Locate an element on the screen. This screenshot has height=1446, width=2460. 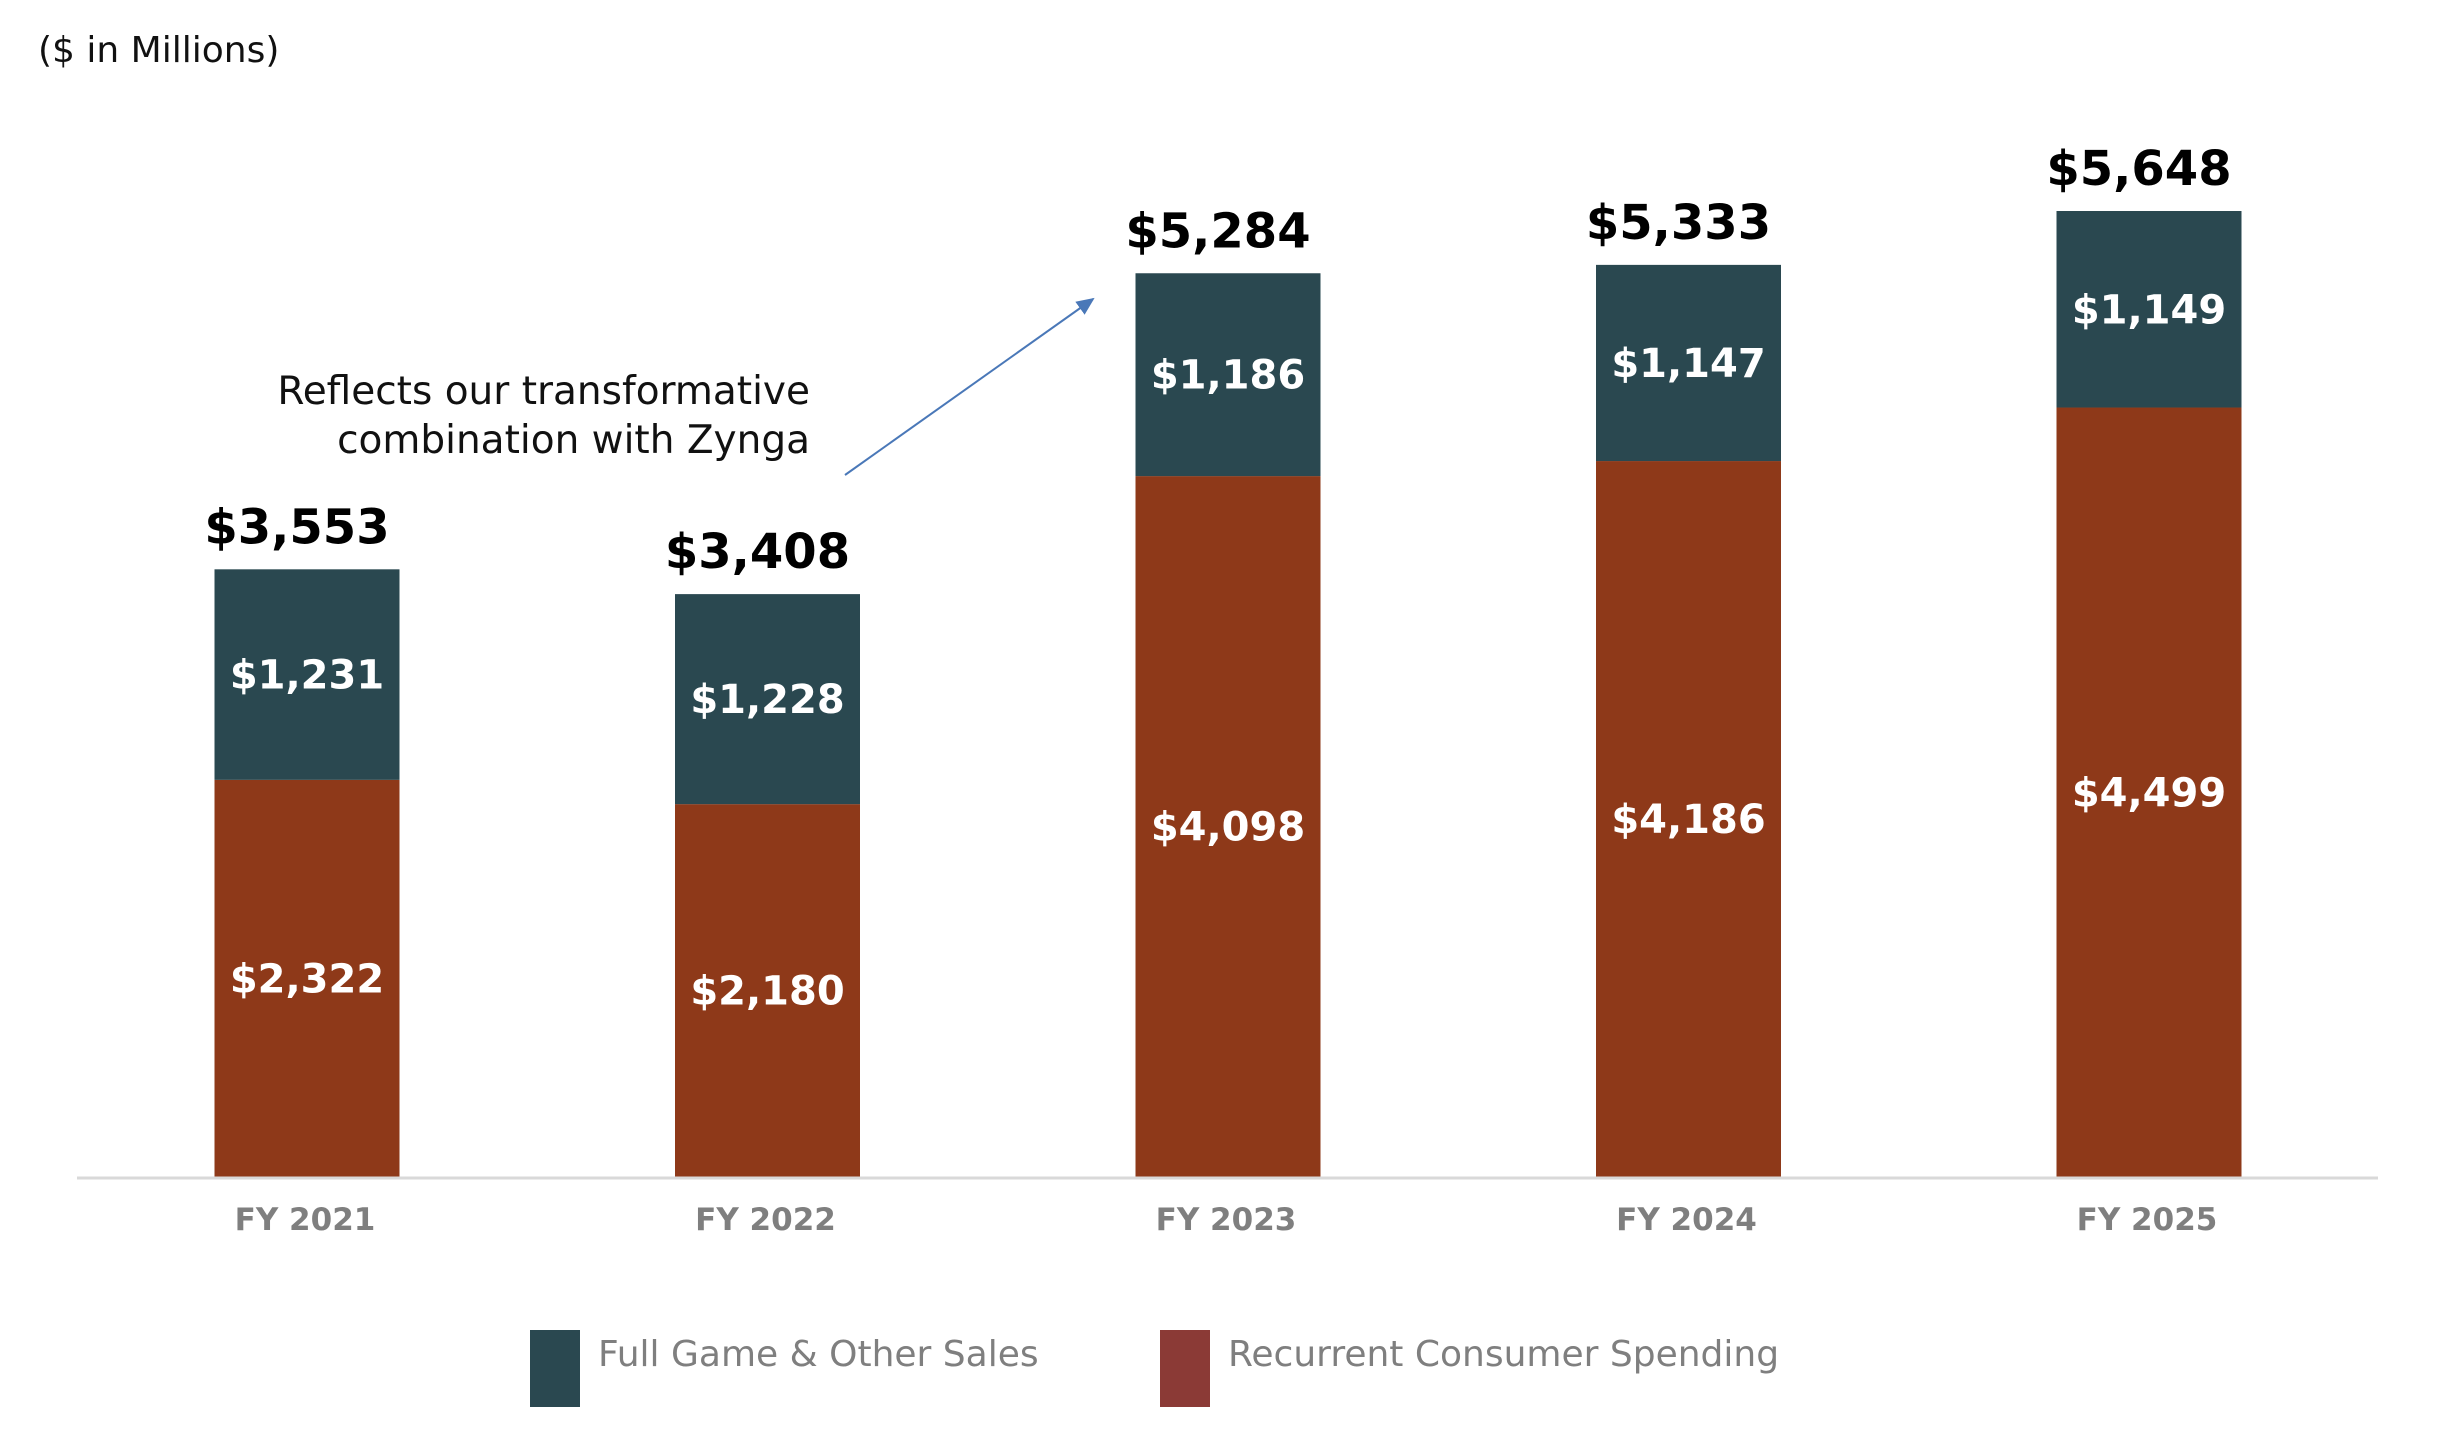
data-label-recurrent-consumer-spending-fy-2024: $4,186 is located at coordinates (1688, 820).